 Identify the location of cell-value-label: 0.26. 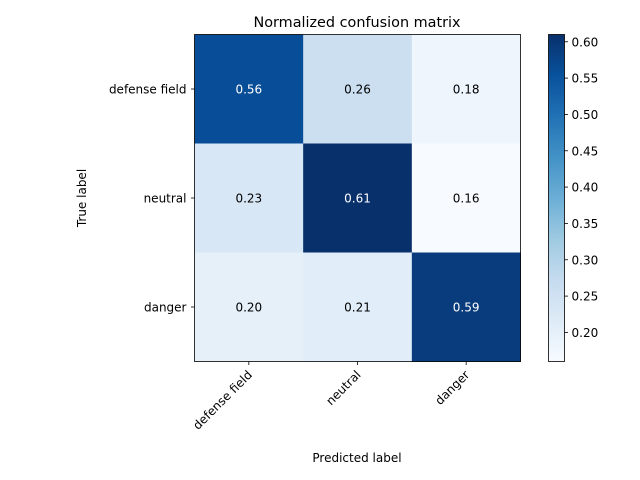
(357, 90).